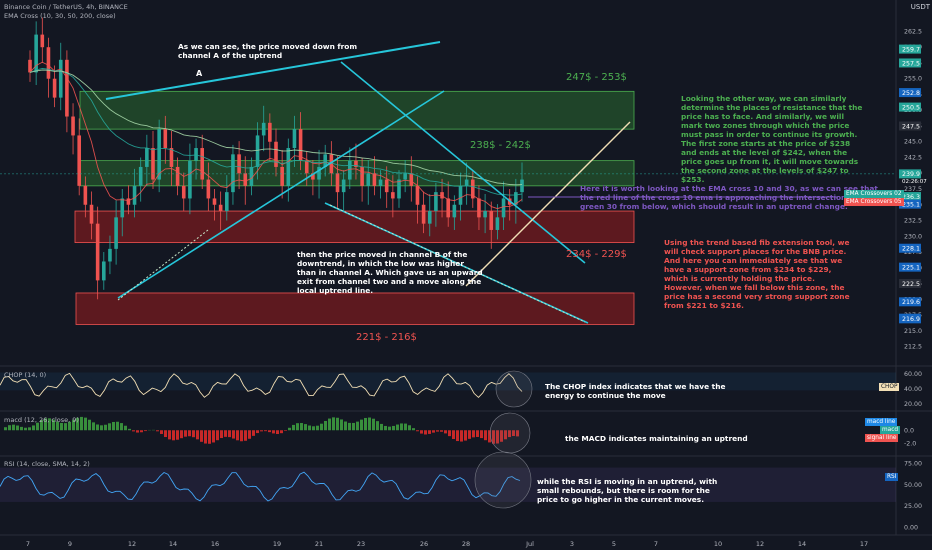  What do you see at coordinates (25, 375) in the screenshot?
I see `chop-pane-title: CHOP (14, 0)` at bounding box center [25, 375].